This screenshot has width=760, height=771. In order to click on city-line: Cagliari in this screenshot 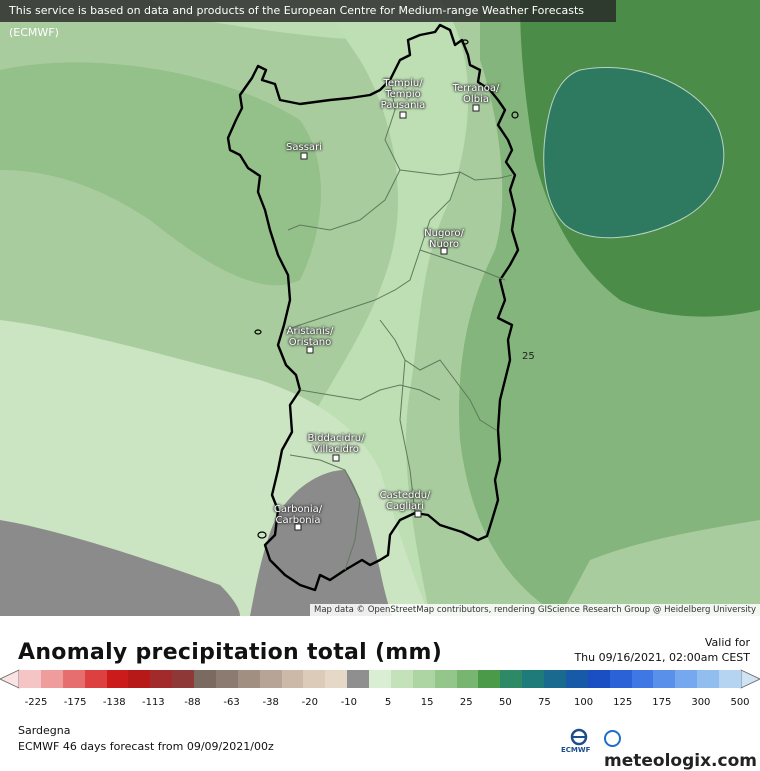, I will do `click(405, 506)`.